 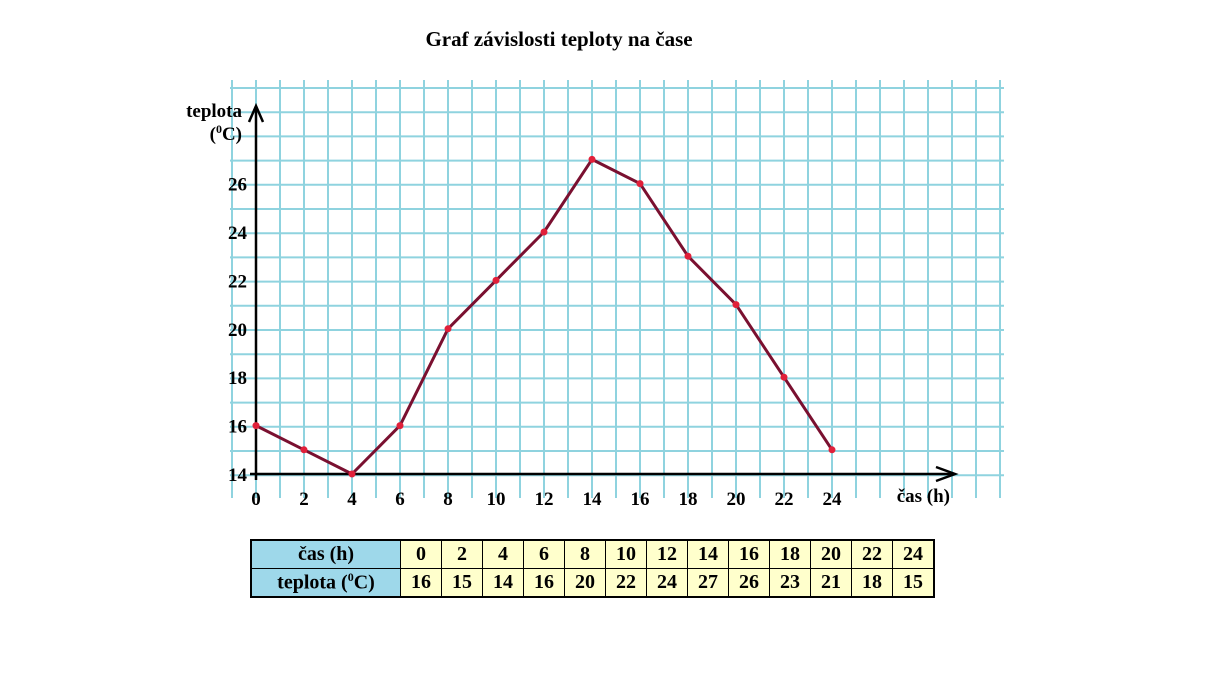 I want to click on table-cell-time: 14, so click(x=708, y=554).